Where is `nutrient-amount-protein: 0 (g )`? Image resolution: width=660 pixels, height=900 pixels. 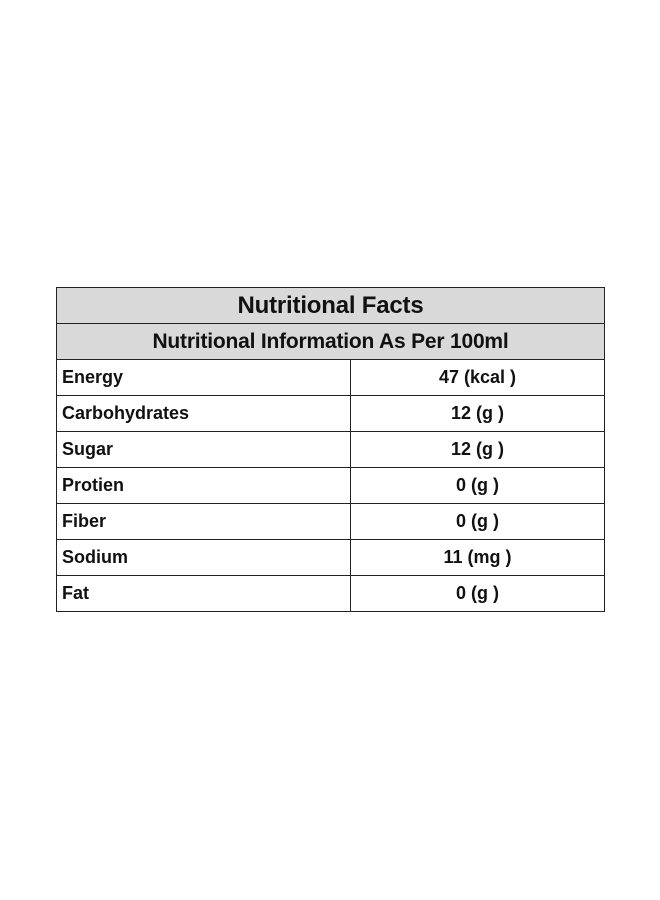 nutrient-amount-protein: 0 (g ) is located at coordinates (477, 485).